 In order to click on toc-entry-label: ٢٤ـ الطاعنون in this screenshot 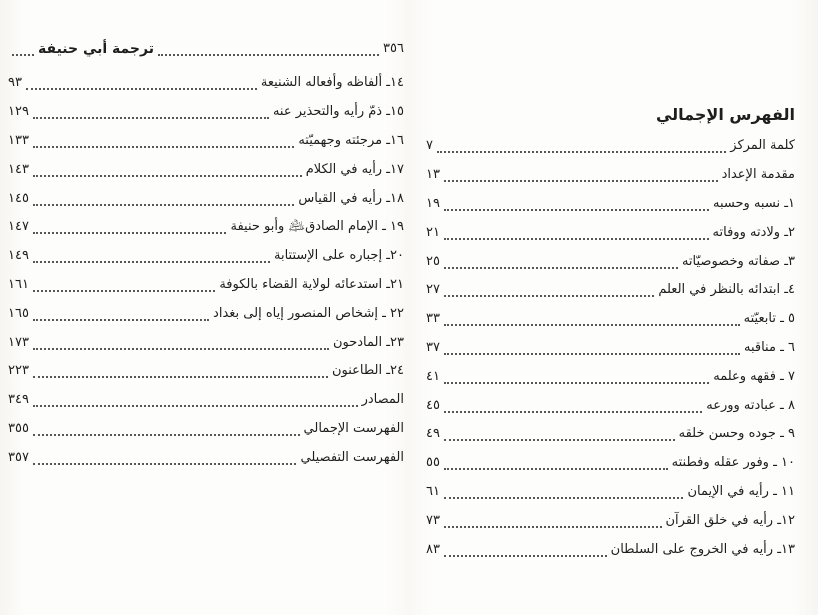, I will do `click(367, 371)`.